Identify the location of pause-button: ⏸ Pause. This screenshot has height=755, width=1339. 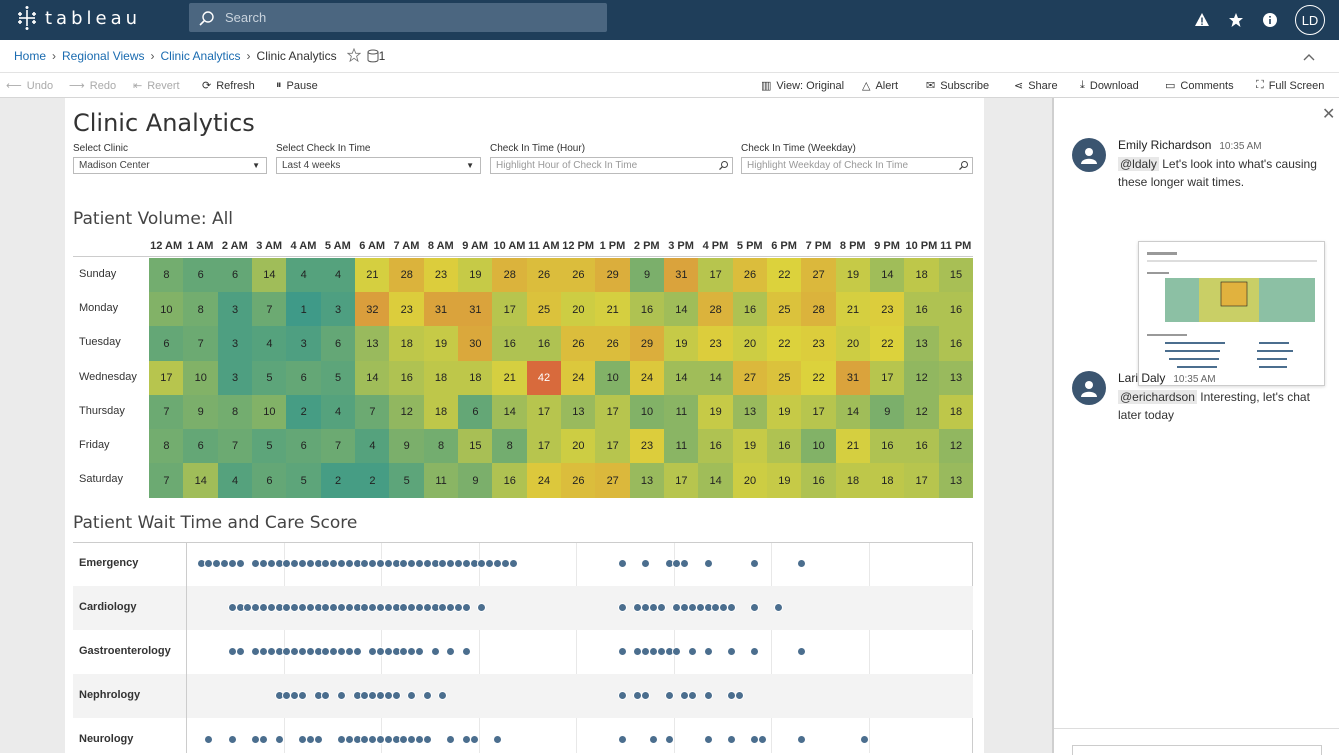
(297, 85).